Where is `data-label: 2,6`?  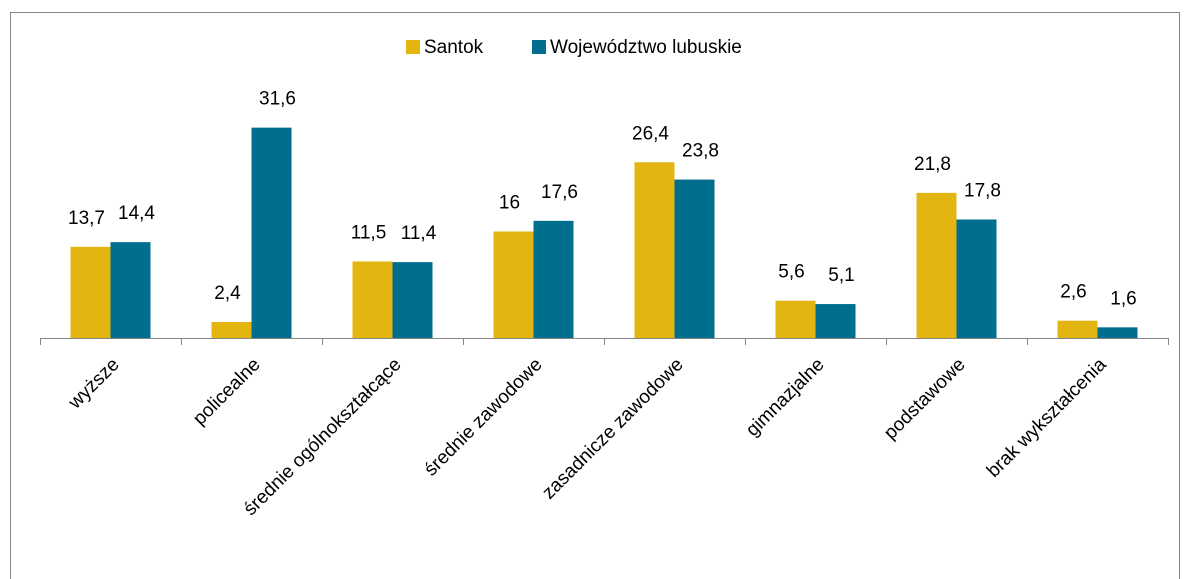
data-label: 2,6 is located at coordinates (1073, 292).